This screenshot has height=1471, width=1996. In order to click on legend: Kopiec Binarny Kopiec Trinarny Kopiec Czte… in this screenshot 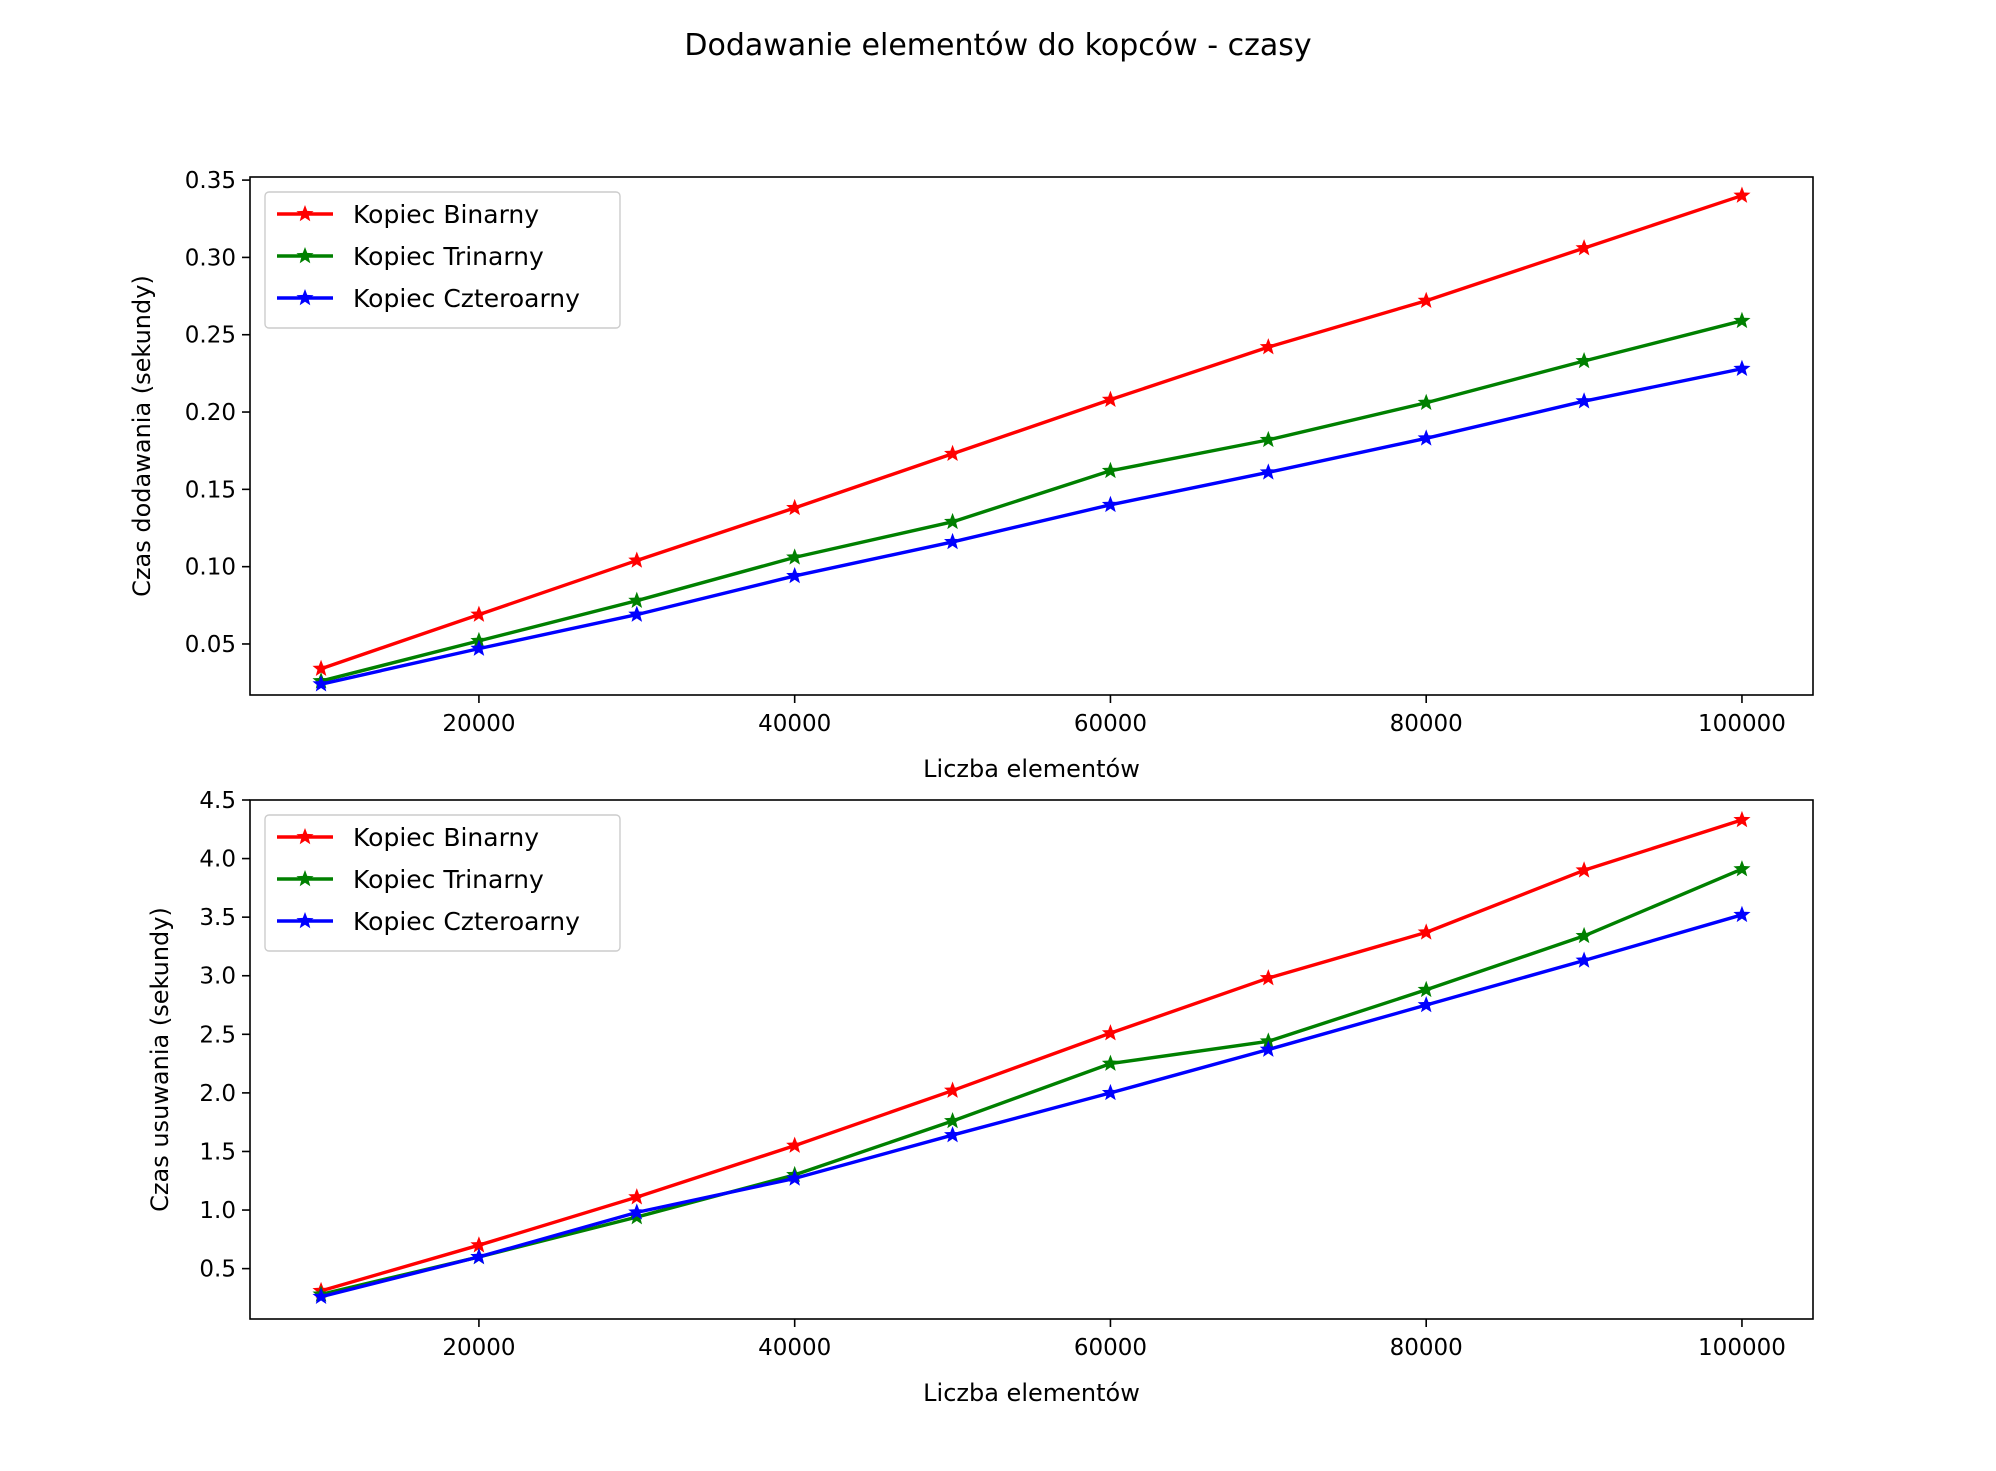, I will do `click(442, 883)`.